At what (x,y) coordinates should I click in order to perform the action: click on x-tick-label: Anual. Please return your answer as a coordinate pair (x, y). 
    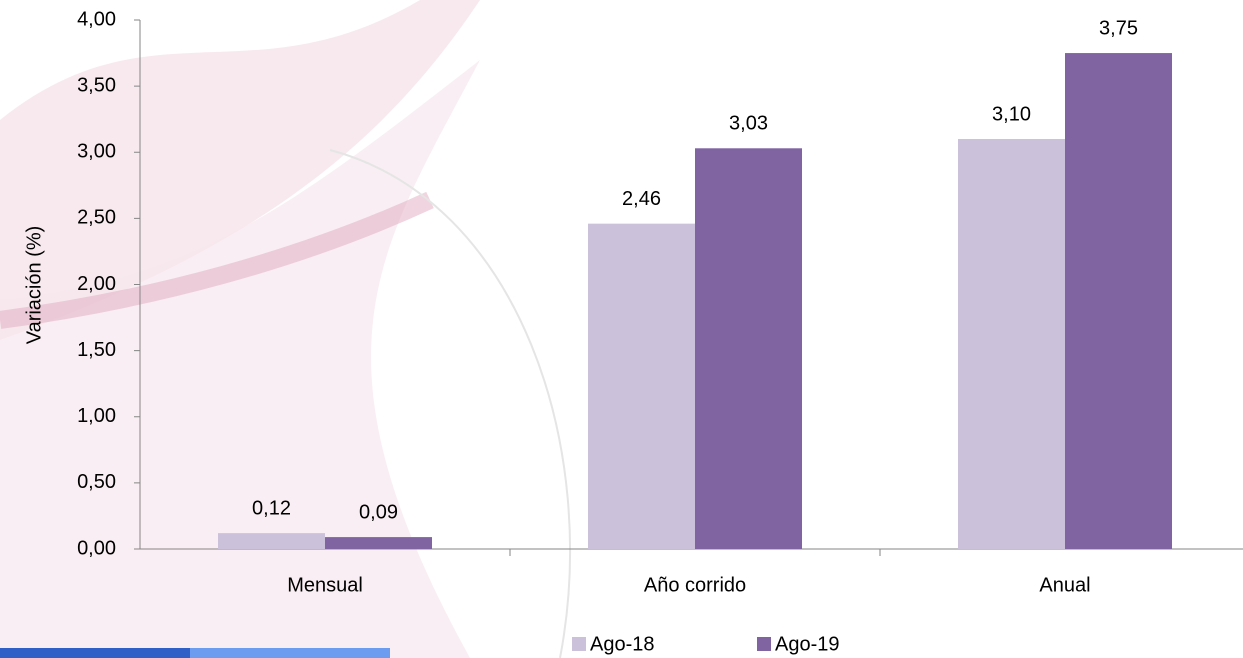
    Looking at the image, I should click on (1064, 585).